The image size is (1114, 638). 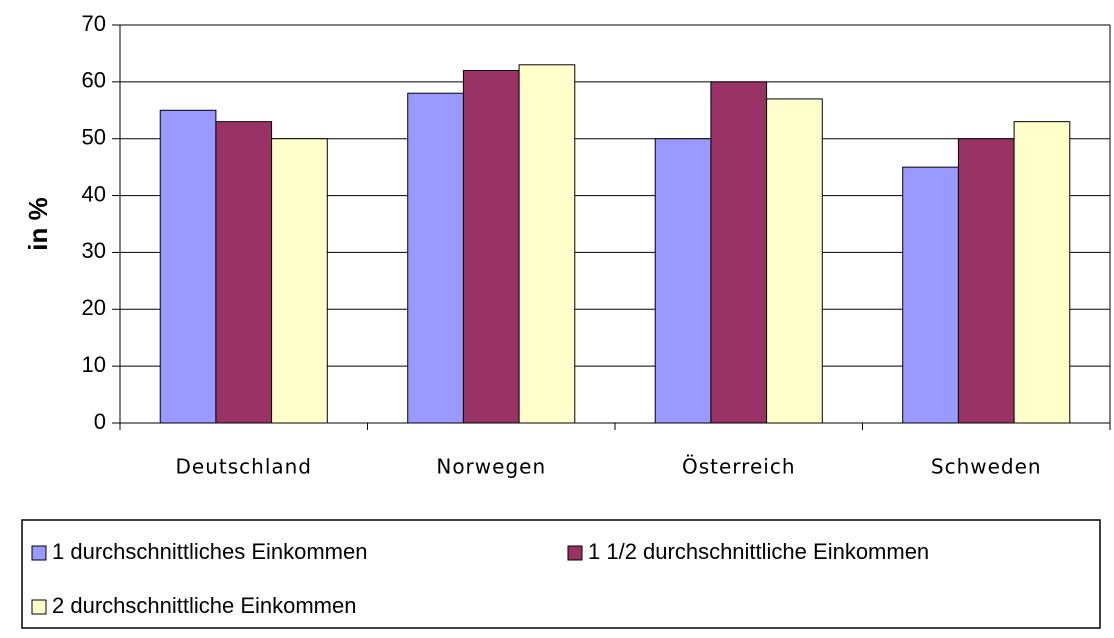 What do you see at coordinates (491, 467) in the screenshot?
I see `x-tick-label: Norwegen` at bounding box center [491, 467].